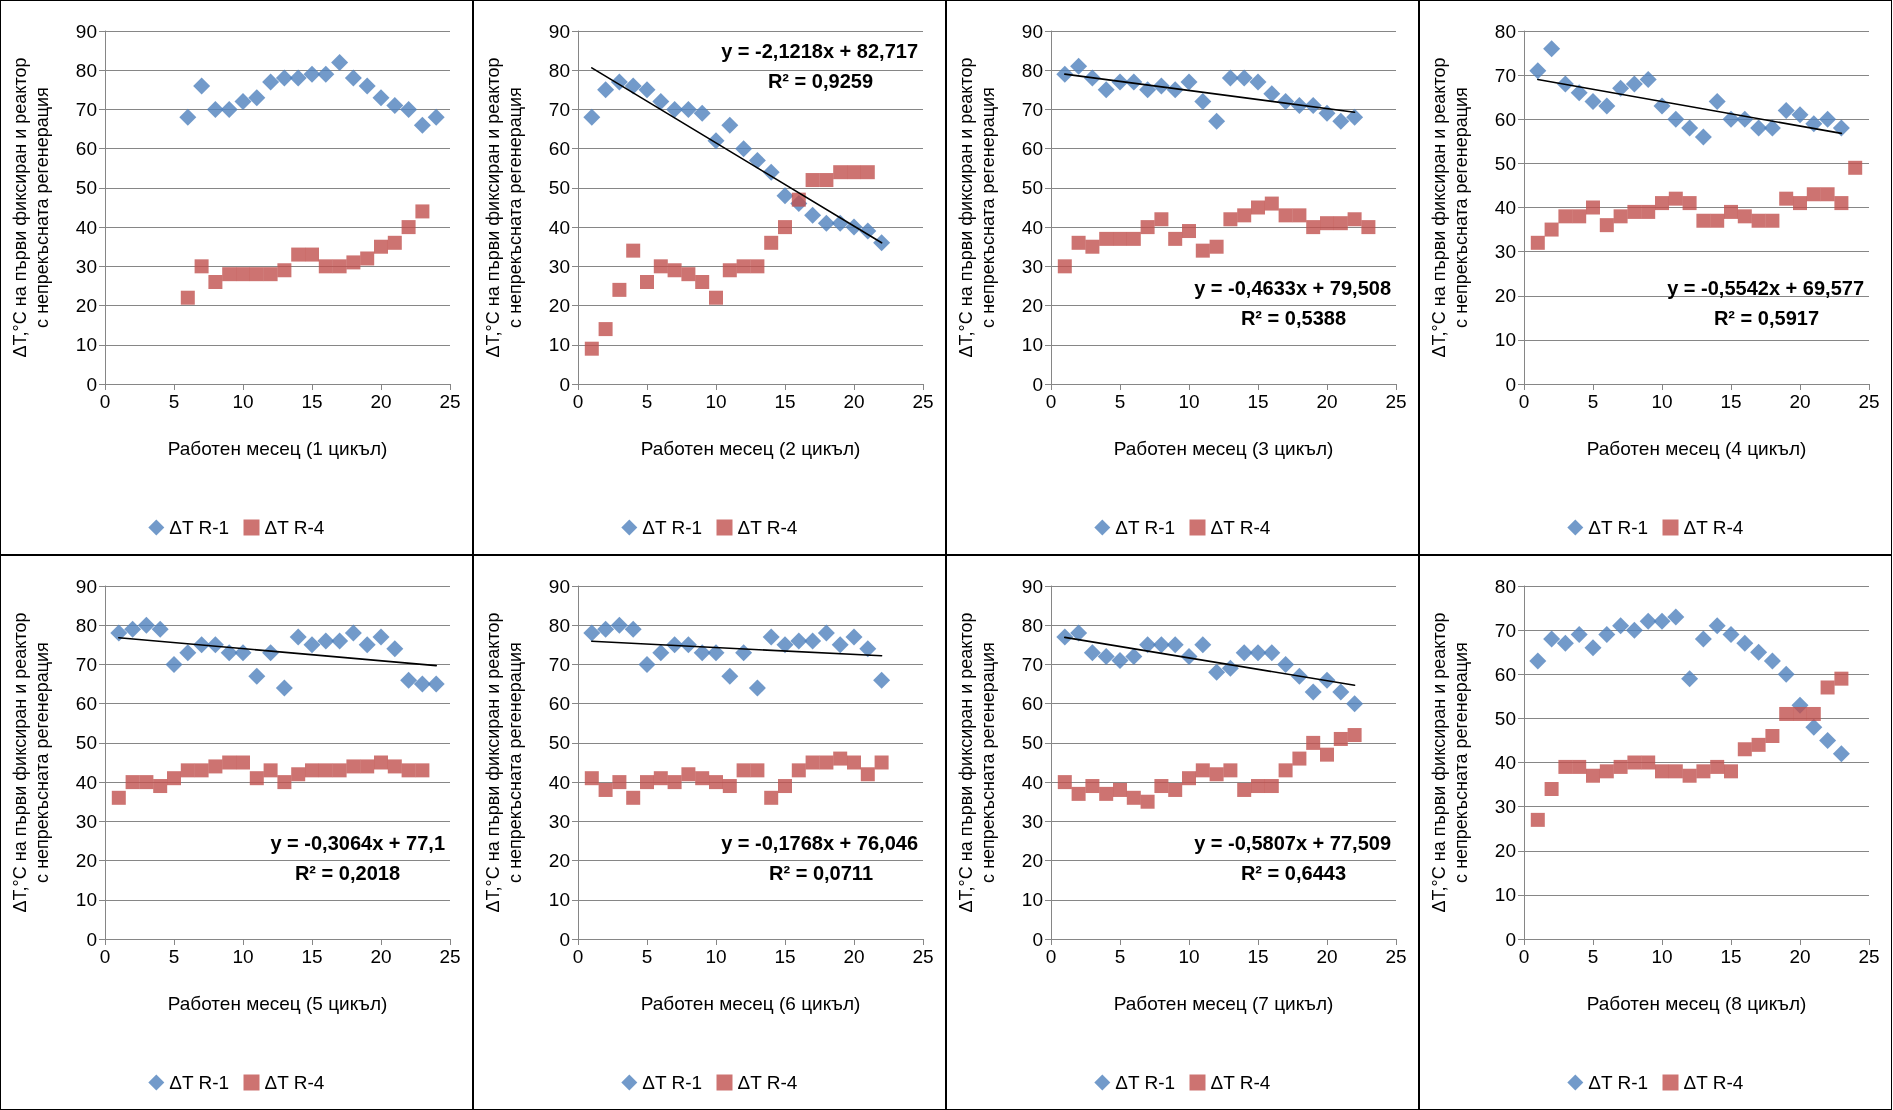 This screenshot has width=1893, height=1110. Describe the element at coordinates (1696, 448) in the screenshot. I see `x-axis-title: Работен месец (4 цикъл)` at that location.